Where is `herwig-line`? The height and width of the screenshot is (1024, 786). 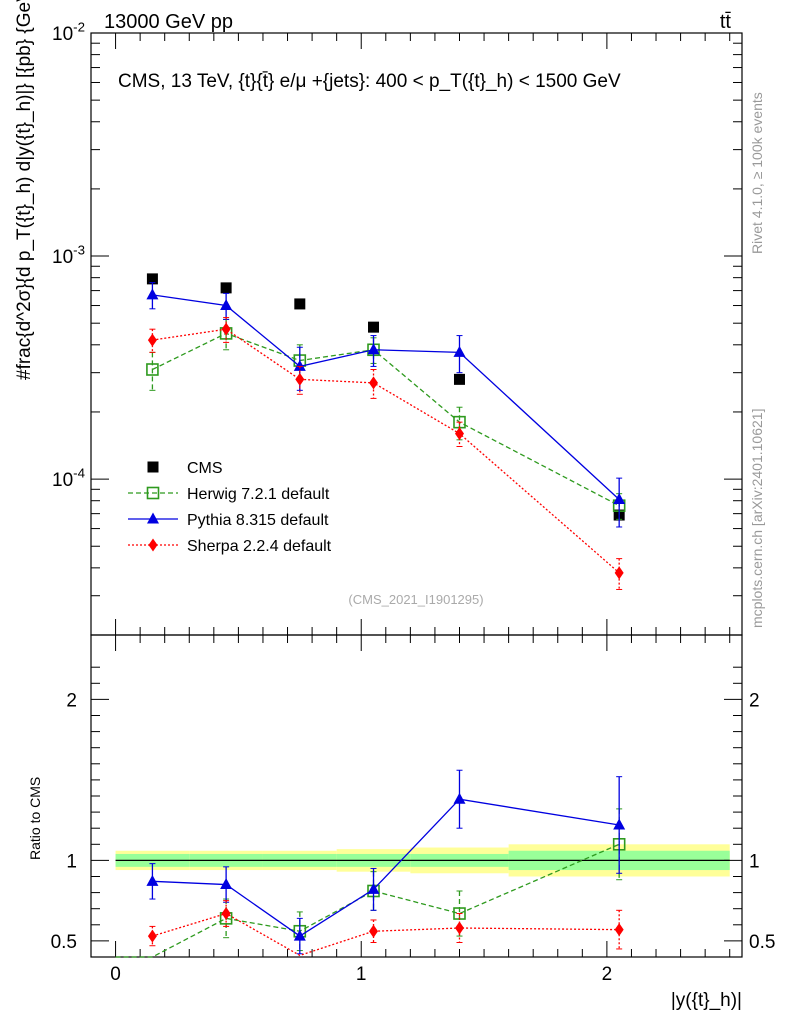 herwig-line is located at coordinates (386, 419).